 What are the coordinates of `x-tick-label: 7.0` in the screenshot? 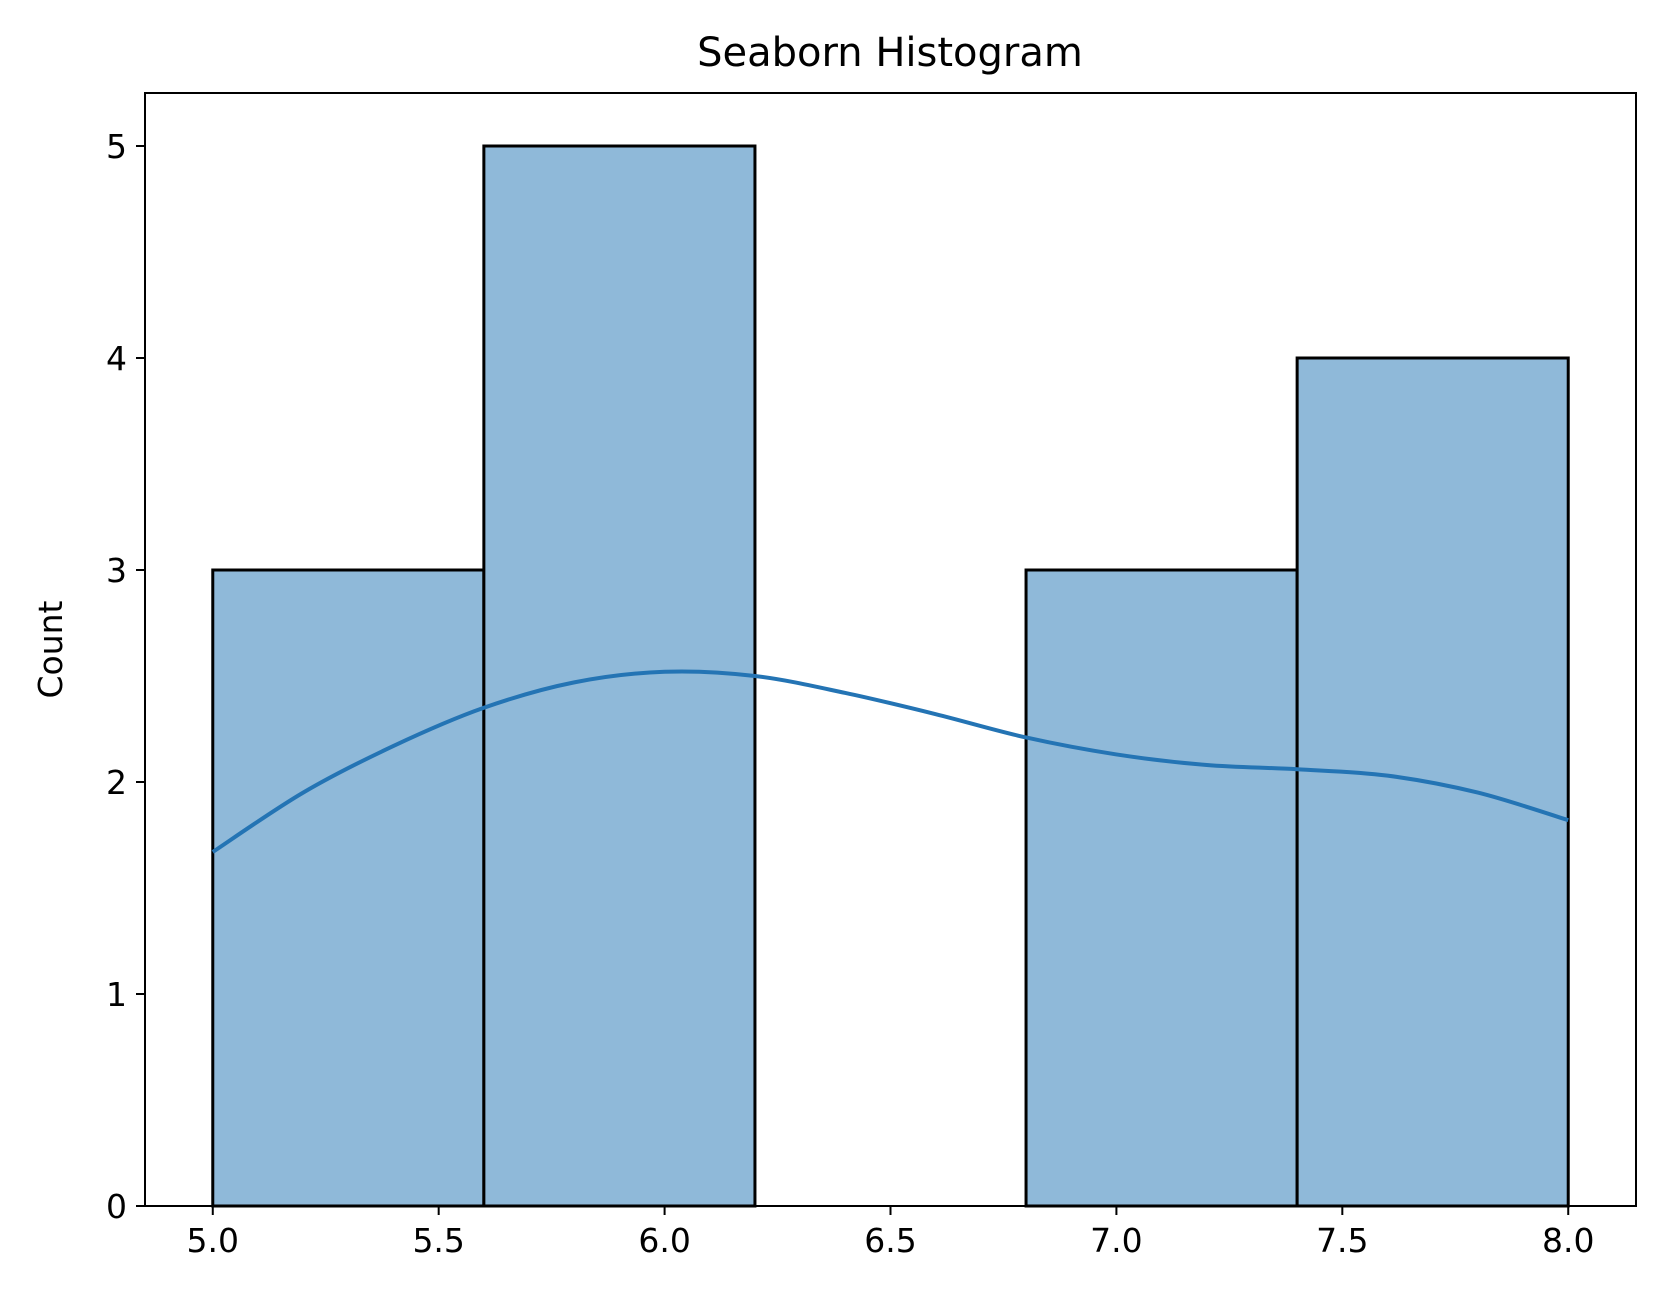 It's located at (1116, 1240).